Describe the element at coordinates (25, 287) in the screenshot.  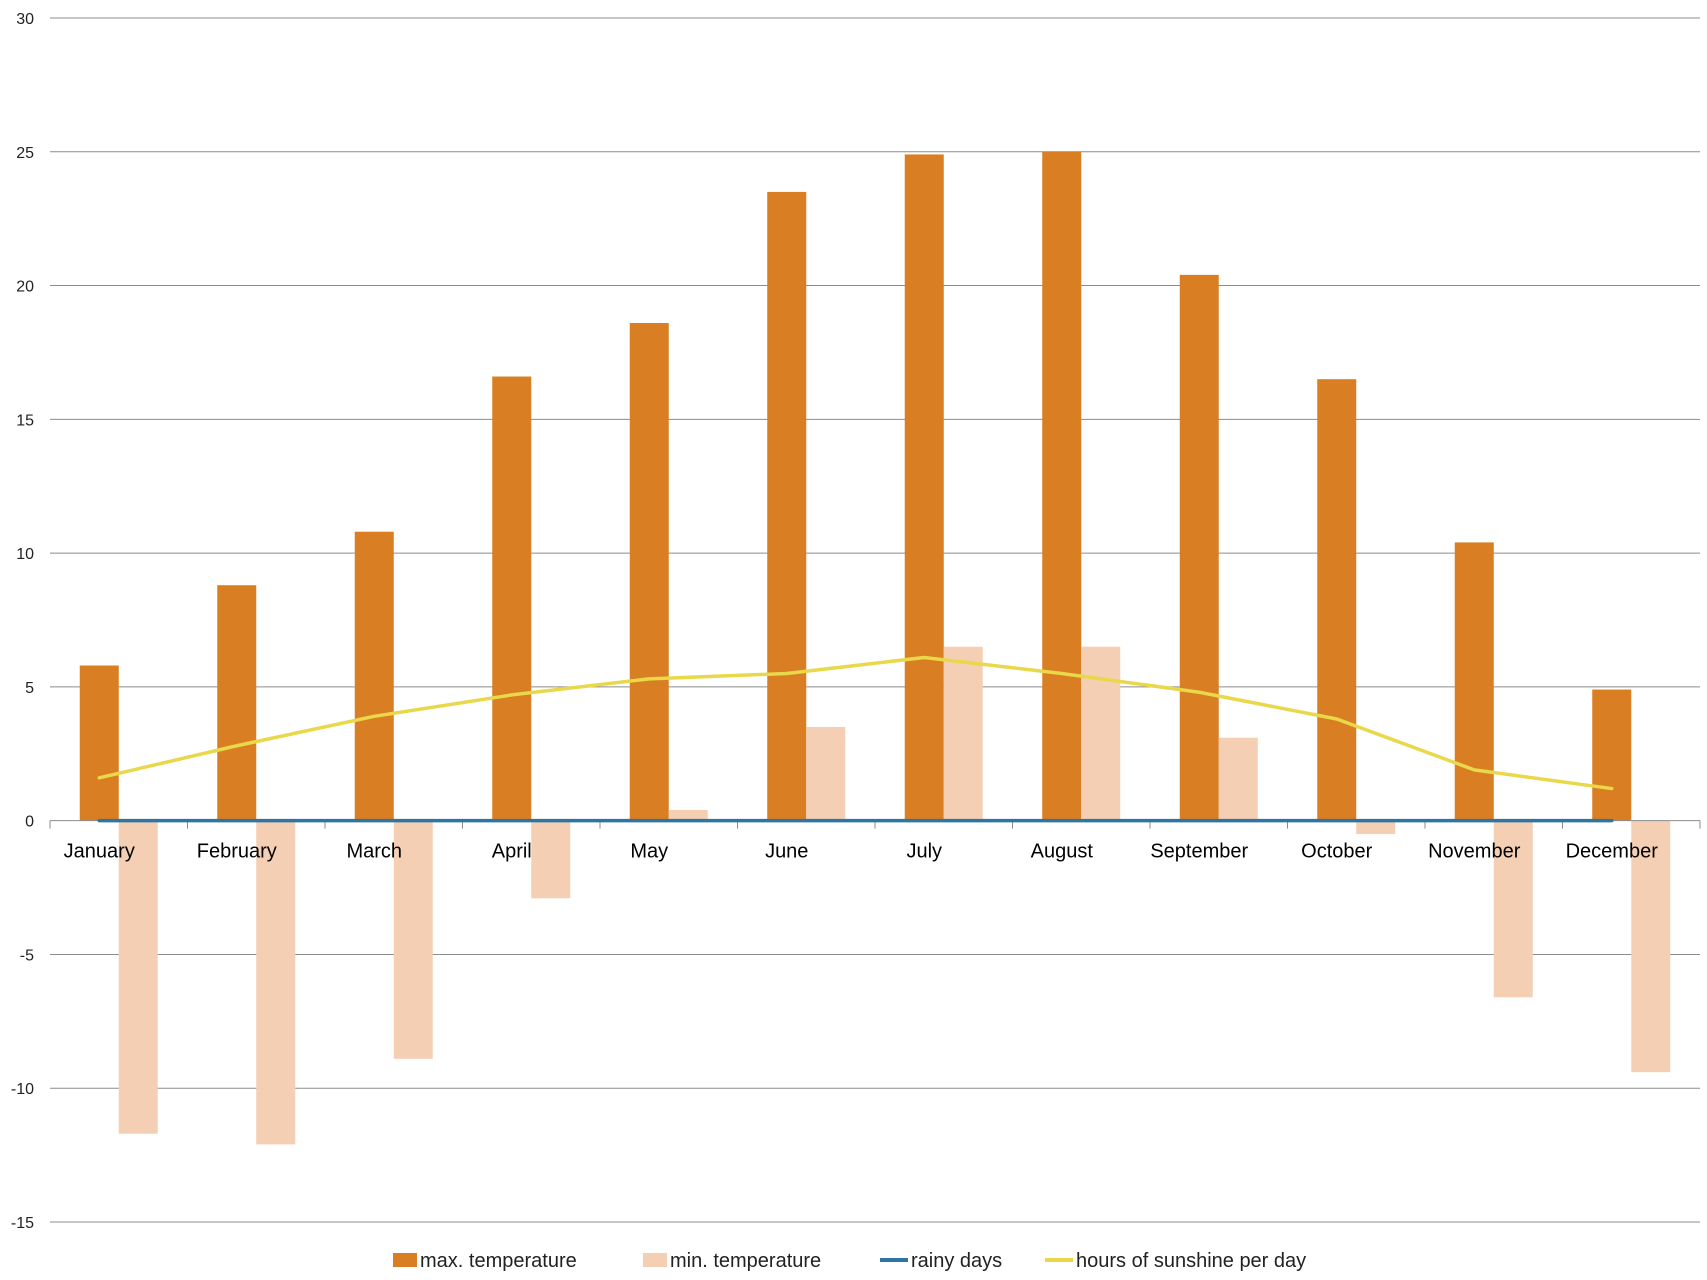
I see `y-tick-label: 20` at that location.